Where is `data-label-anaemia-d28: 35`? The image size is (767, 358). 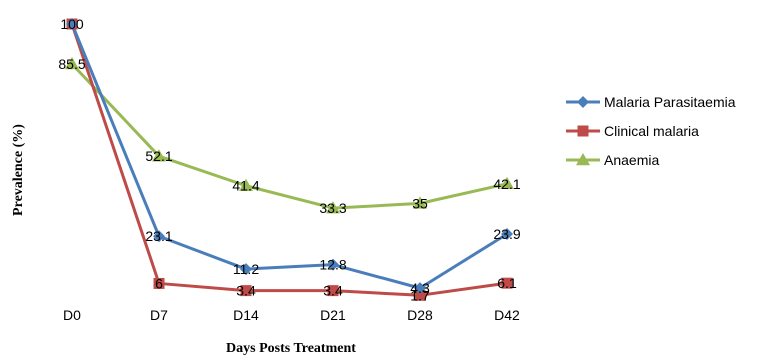 data-label-anaemia-d28: 35 is located at coordinates (420, 203).